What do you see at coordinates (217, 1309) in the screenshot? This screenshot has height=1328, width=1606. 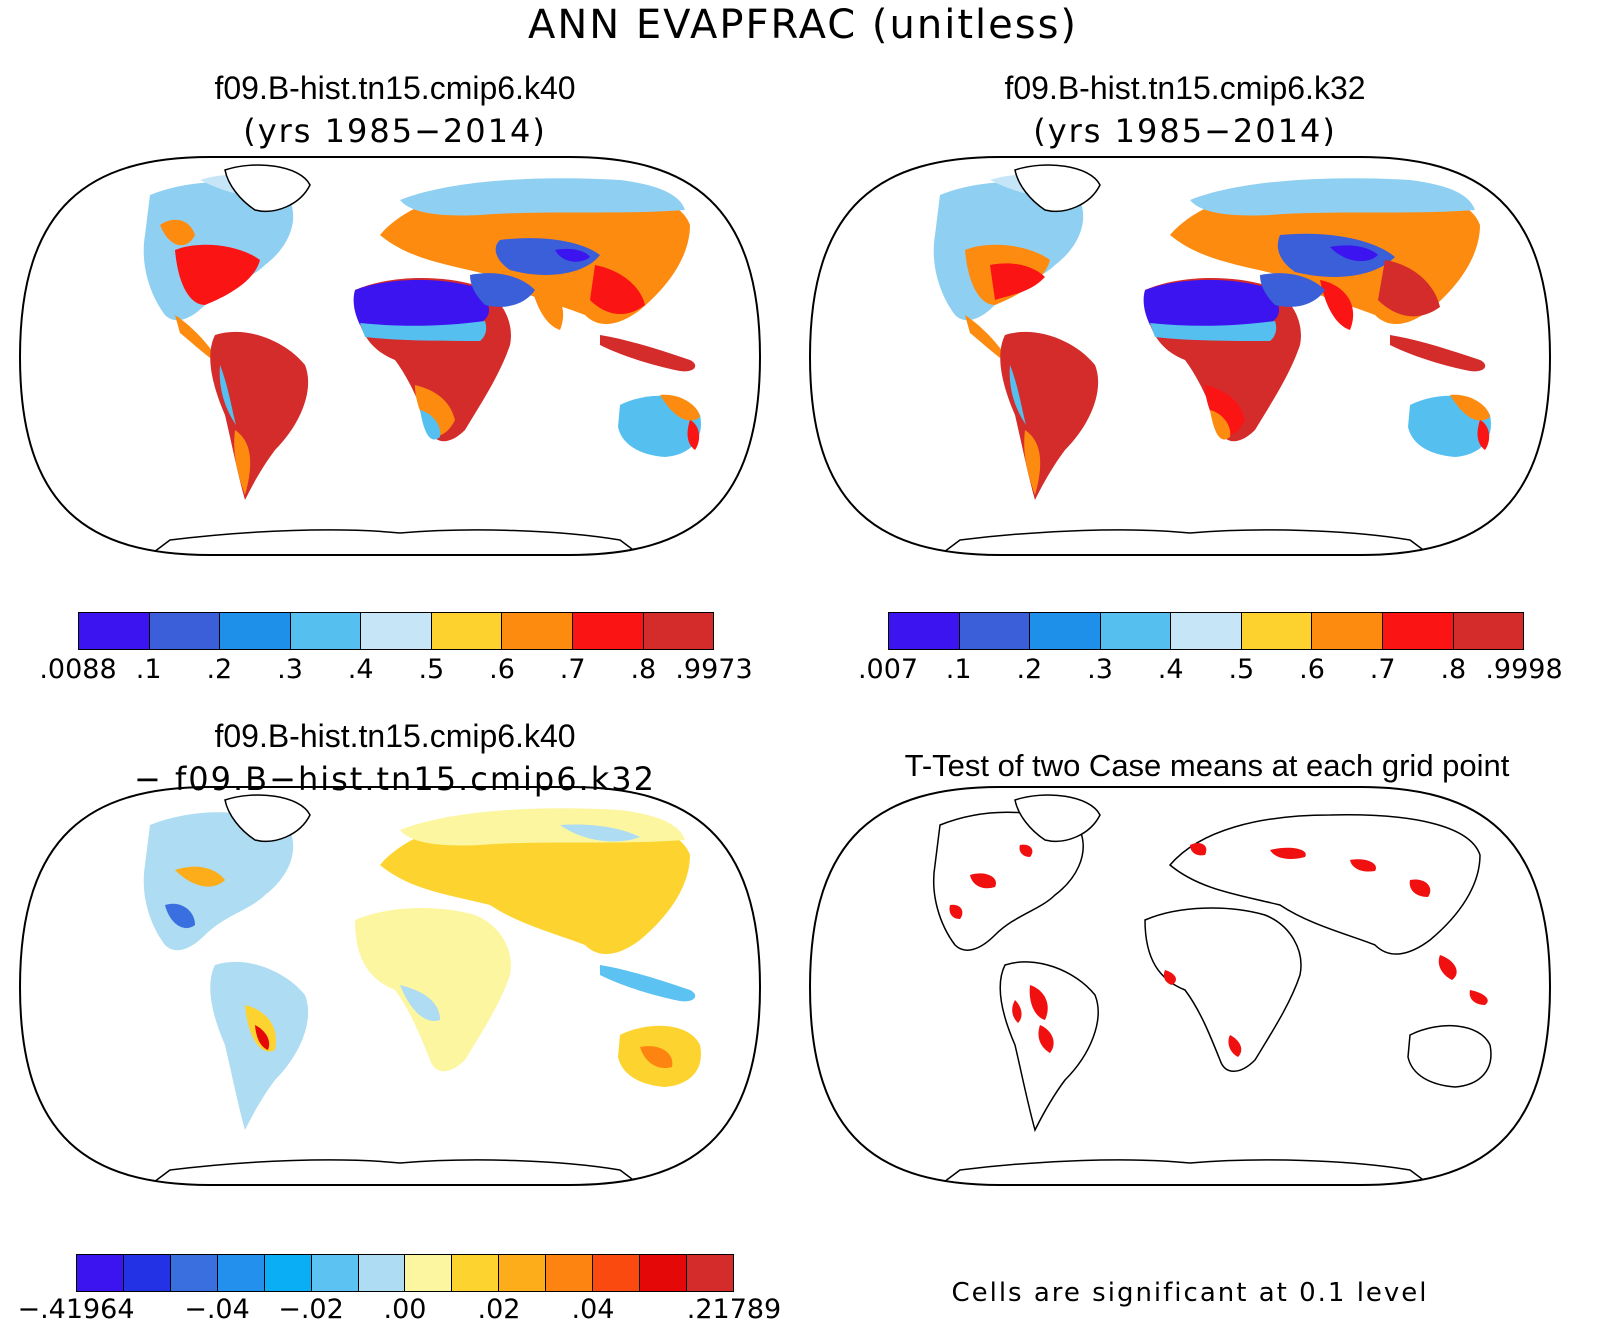 I see `colorbar-tick-label: −.04` at bounding box center [217, 1309].